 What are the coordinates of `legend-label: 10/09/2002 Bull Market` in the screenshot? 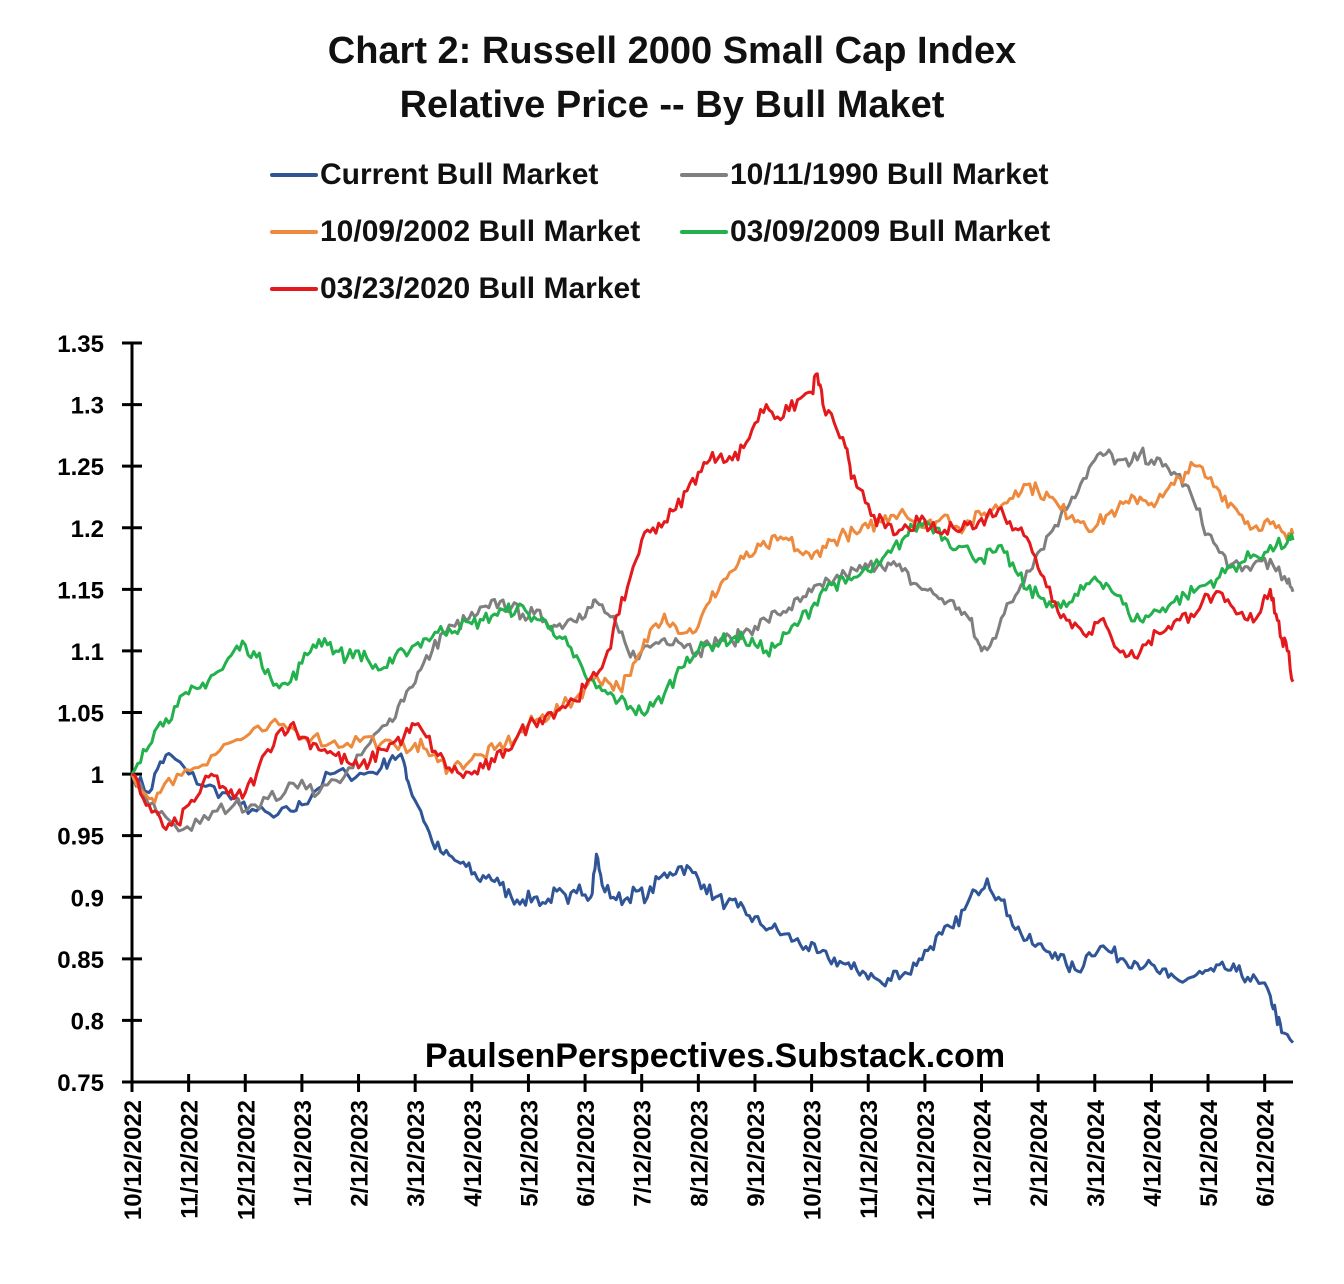 It's located at (480, 231).